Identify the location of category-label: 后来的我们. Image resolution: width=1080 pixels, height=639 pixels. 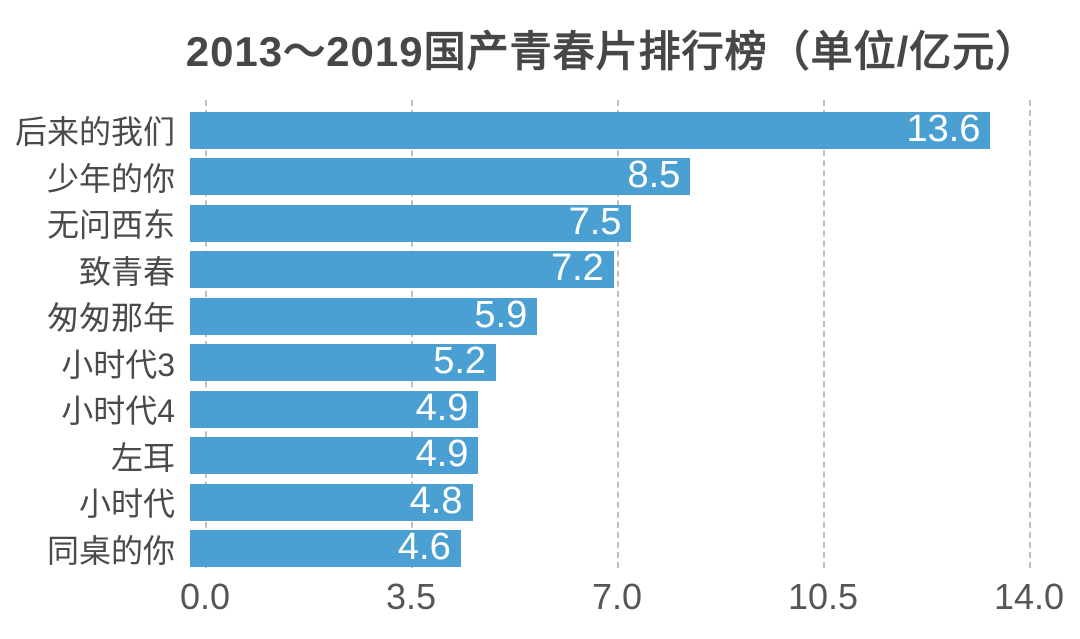
(94, 132).